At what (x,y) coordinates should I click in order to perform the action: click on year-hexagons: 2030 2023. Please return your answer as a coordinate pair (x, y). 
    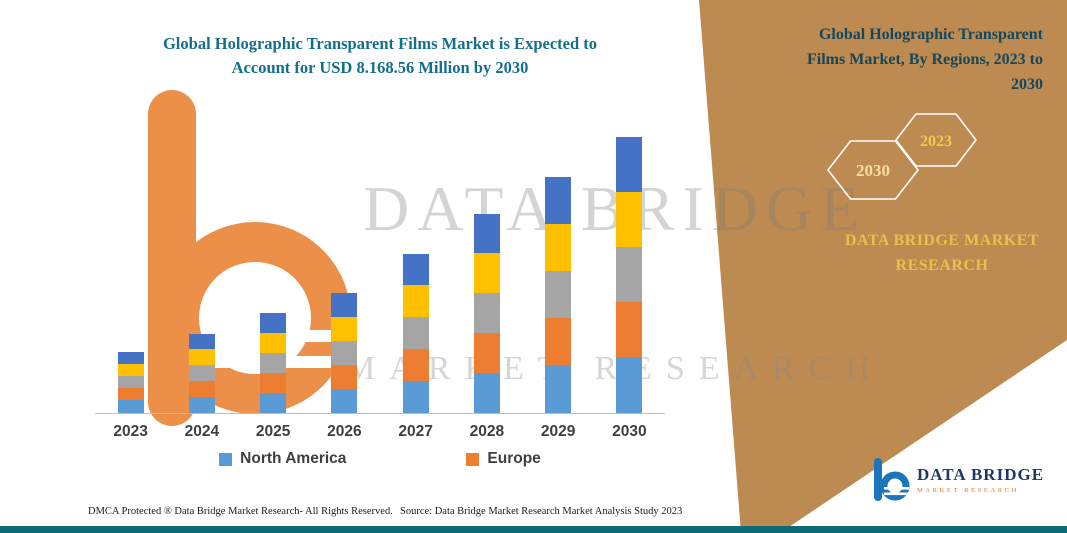
    Looking at the image, I should click on (902, 156).